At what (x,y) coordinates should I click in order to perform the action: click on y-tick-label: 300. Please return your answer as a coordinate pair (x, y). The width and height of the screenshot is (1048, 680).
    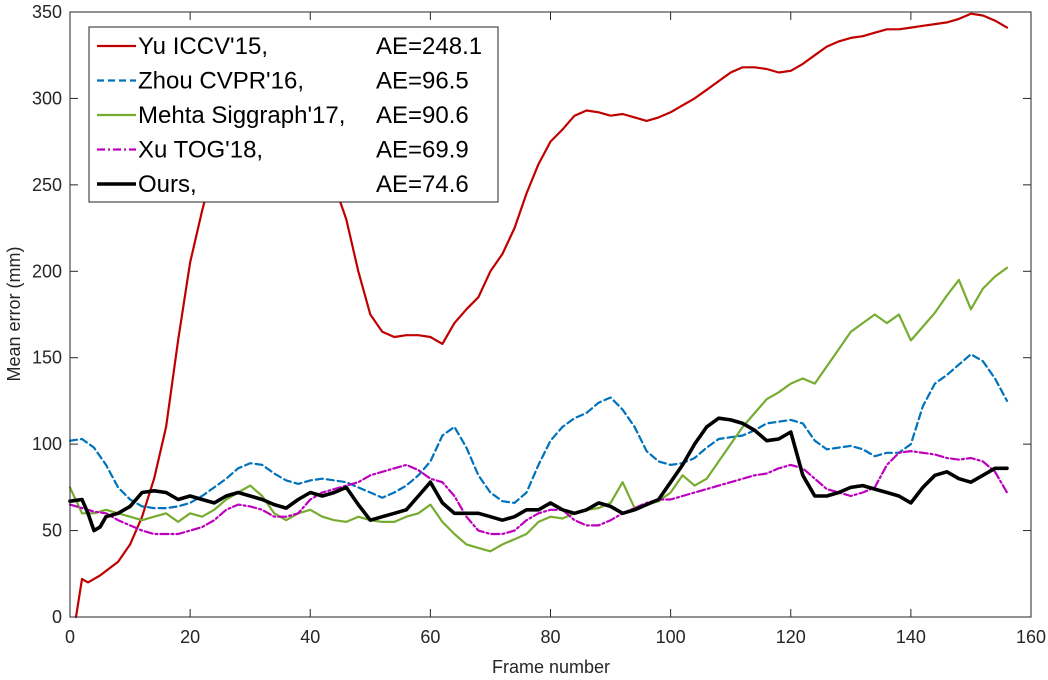
    Looking at the image, I should click on (47, 98).